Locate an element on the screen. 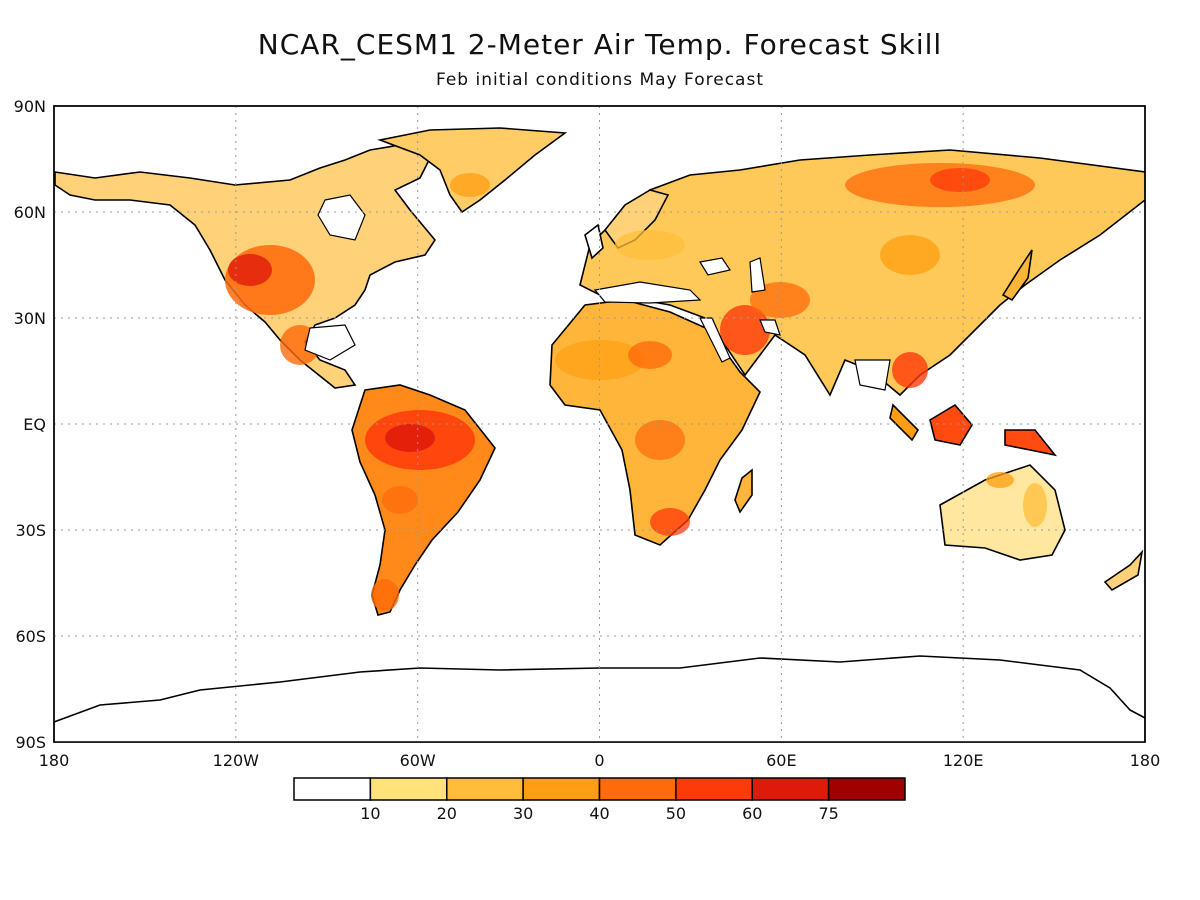  color-bar-labels: 10 20 30 40 50 60 75 is located at coordinates (599, 813).